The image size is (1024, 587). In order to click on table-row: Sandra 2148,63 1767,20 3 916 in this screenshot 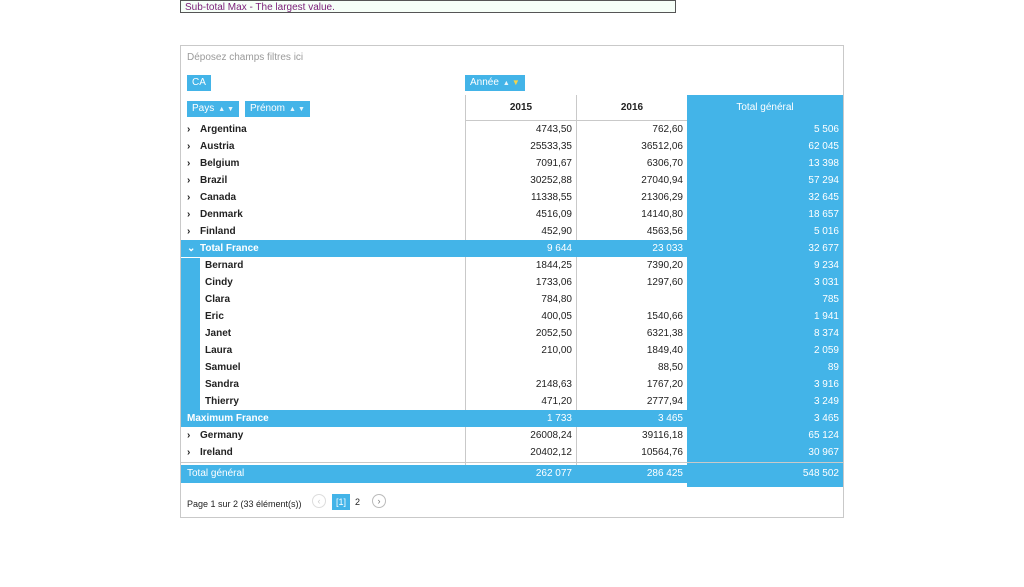, I will do `click(512, 384)`.